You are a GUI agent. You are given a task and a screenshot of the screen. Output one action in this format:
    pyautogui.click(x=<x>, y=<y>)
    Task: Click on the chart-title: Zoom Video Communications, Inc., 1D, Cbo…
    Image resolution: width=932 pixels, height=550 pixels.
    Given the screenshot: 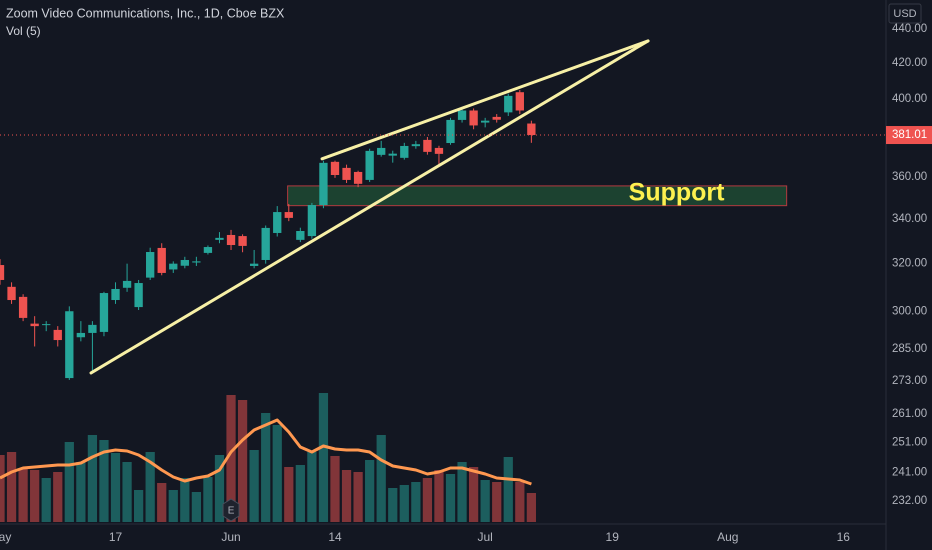 What is the action you would take?
    pyautogui.click(x=145, y=13)
    